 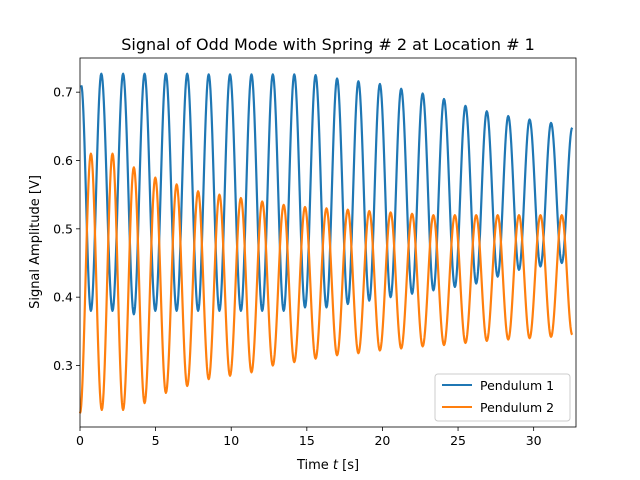 I want to click on x-tick-label: 20, so click(x=382, y=440).